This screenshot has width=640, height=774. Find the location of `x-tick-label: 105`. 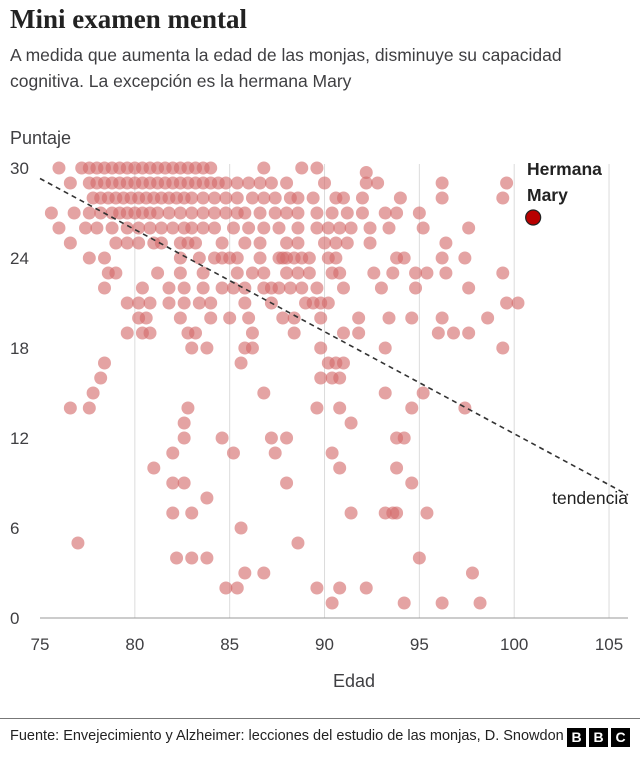

x-tick-label: 105 is located at coordinates (609, 644).